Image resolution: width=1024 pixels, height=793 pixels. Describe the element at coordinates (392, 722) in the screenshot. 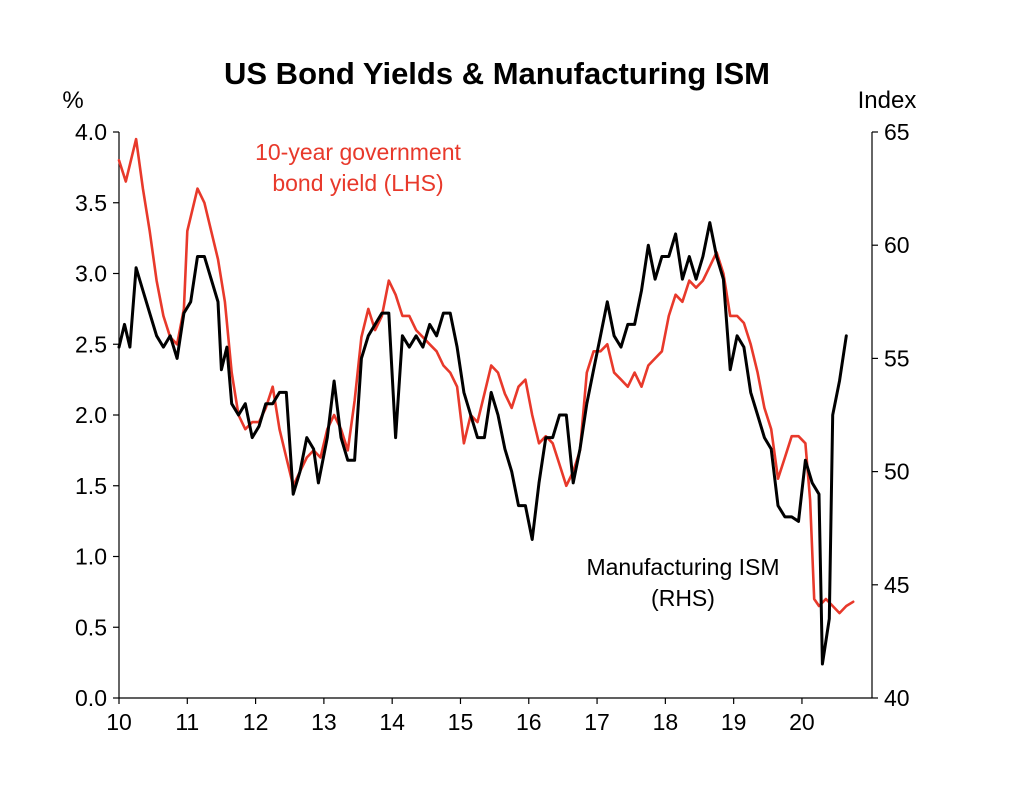

I see `x-tick-label: 14` at that location.